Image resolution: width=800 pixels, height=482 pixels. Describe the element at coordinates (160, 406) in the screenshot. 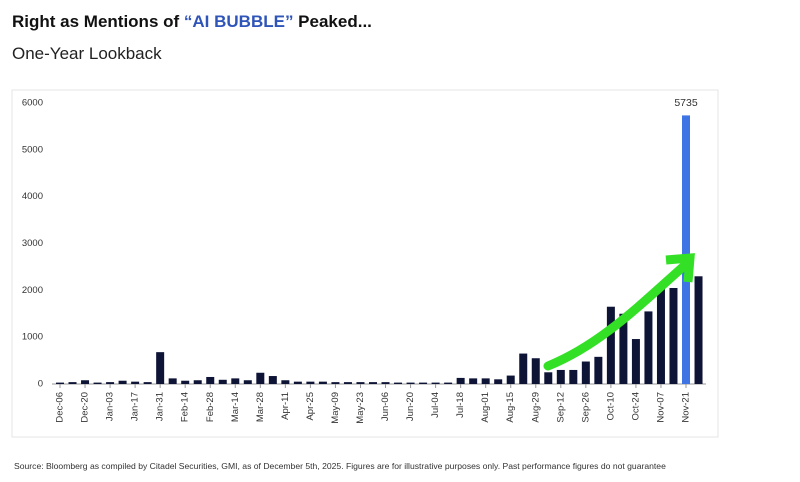

I see `x-tick-label: Jan-31` at that location.